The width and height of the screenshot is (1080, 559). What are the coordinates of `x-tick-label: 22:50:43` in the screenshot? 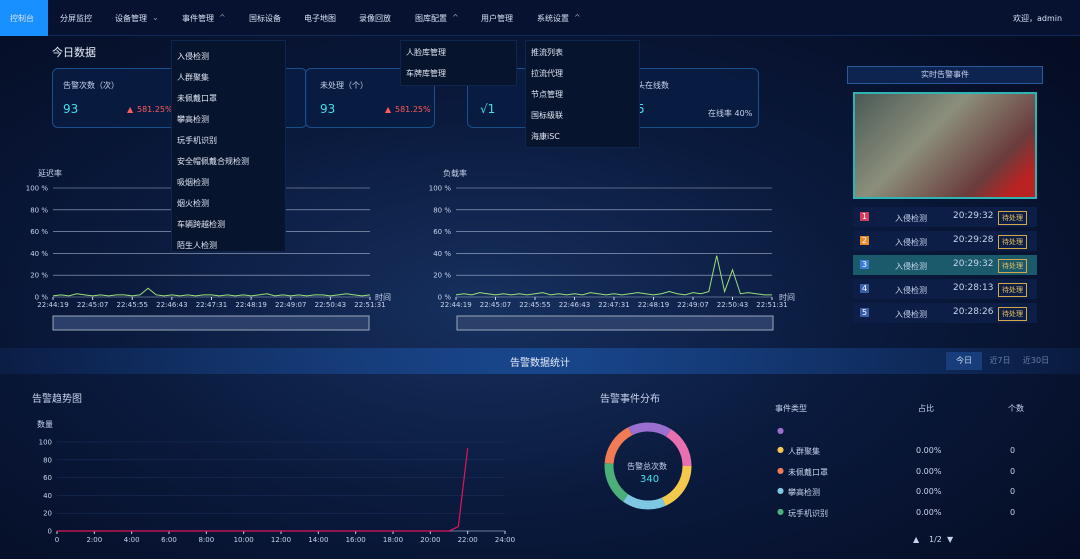 It's located at (732, 305).